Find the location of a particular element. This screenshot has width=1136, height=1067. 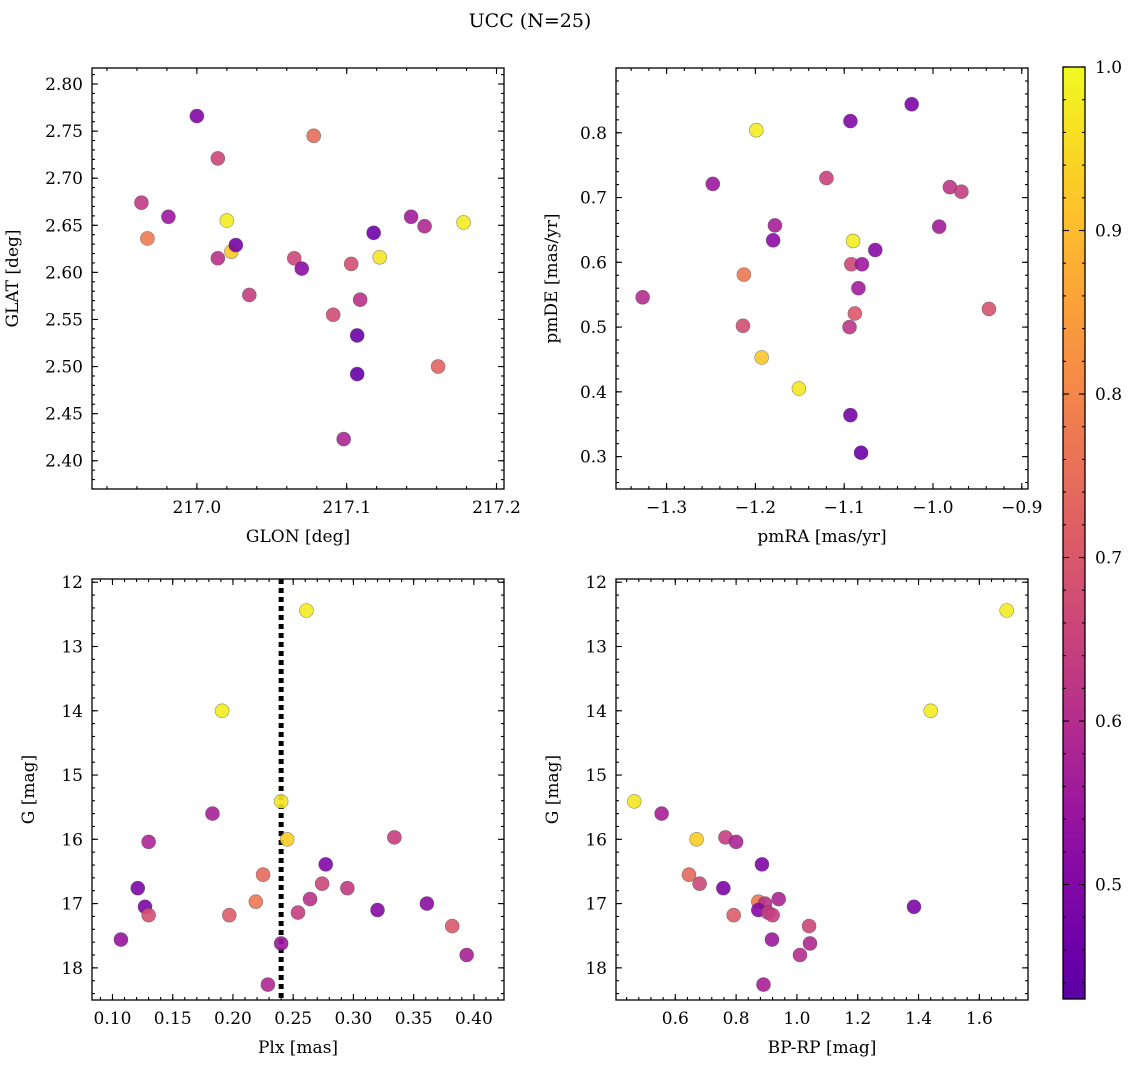

y-axis-label: G [mag] is located at coordinates (29, 789).